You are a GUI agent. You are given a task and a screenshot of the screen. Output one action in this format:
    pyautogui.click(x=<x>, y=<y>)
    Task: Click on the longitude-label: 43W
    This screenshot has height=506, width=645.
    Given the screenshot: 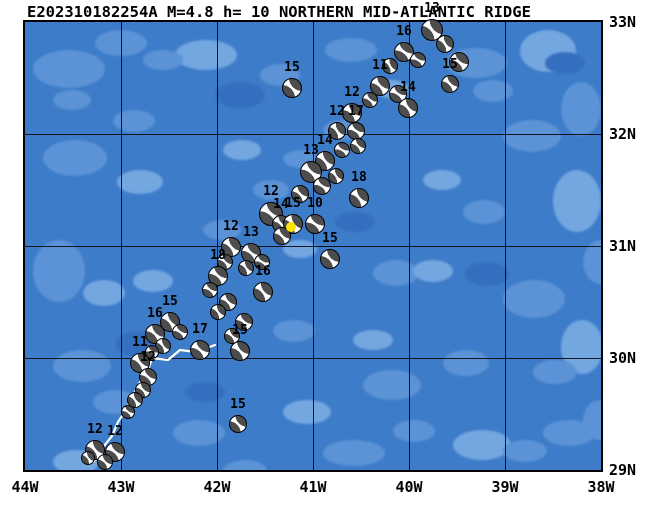 What is the action you would take?
    pyautogui.click(x=121, y=487)
    